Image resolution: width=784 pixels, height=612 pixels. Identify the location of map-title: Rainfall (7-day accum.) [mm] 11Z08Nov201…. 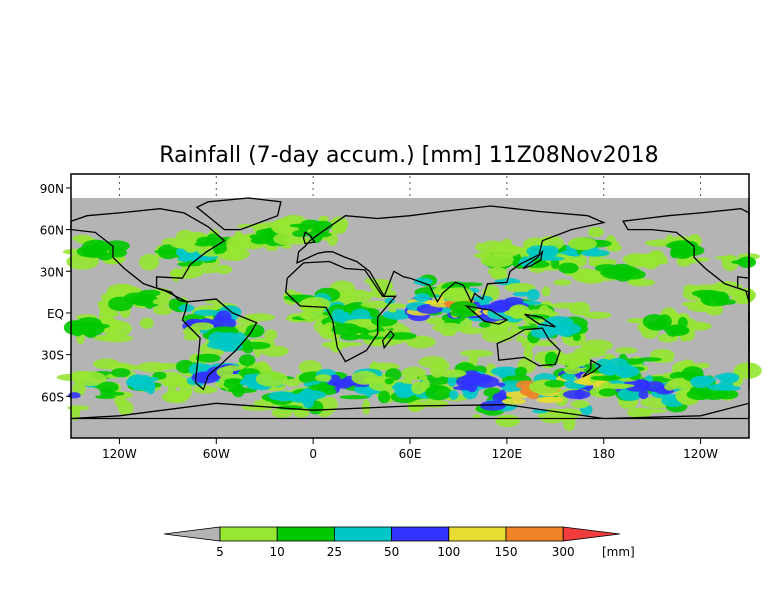
(408, 155).